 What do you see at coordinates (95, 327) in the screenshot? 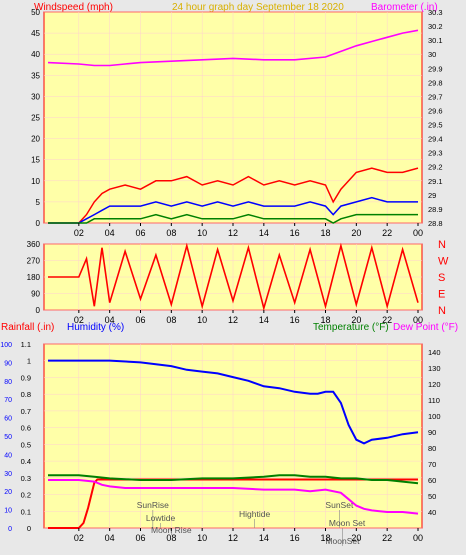
I see `humidity-axis-title: Humidity (%)` at bounding box center [95, 327].